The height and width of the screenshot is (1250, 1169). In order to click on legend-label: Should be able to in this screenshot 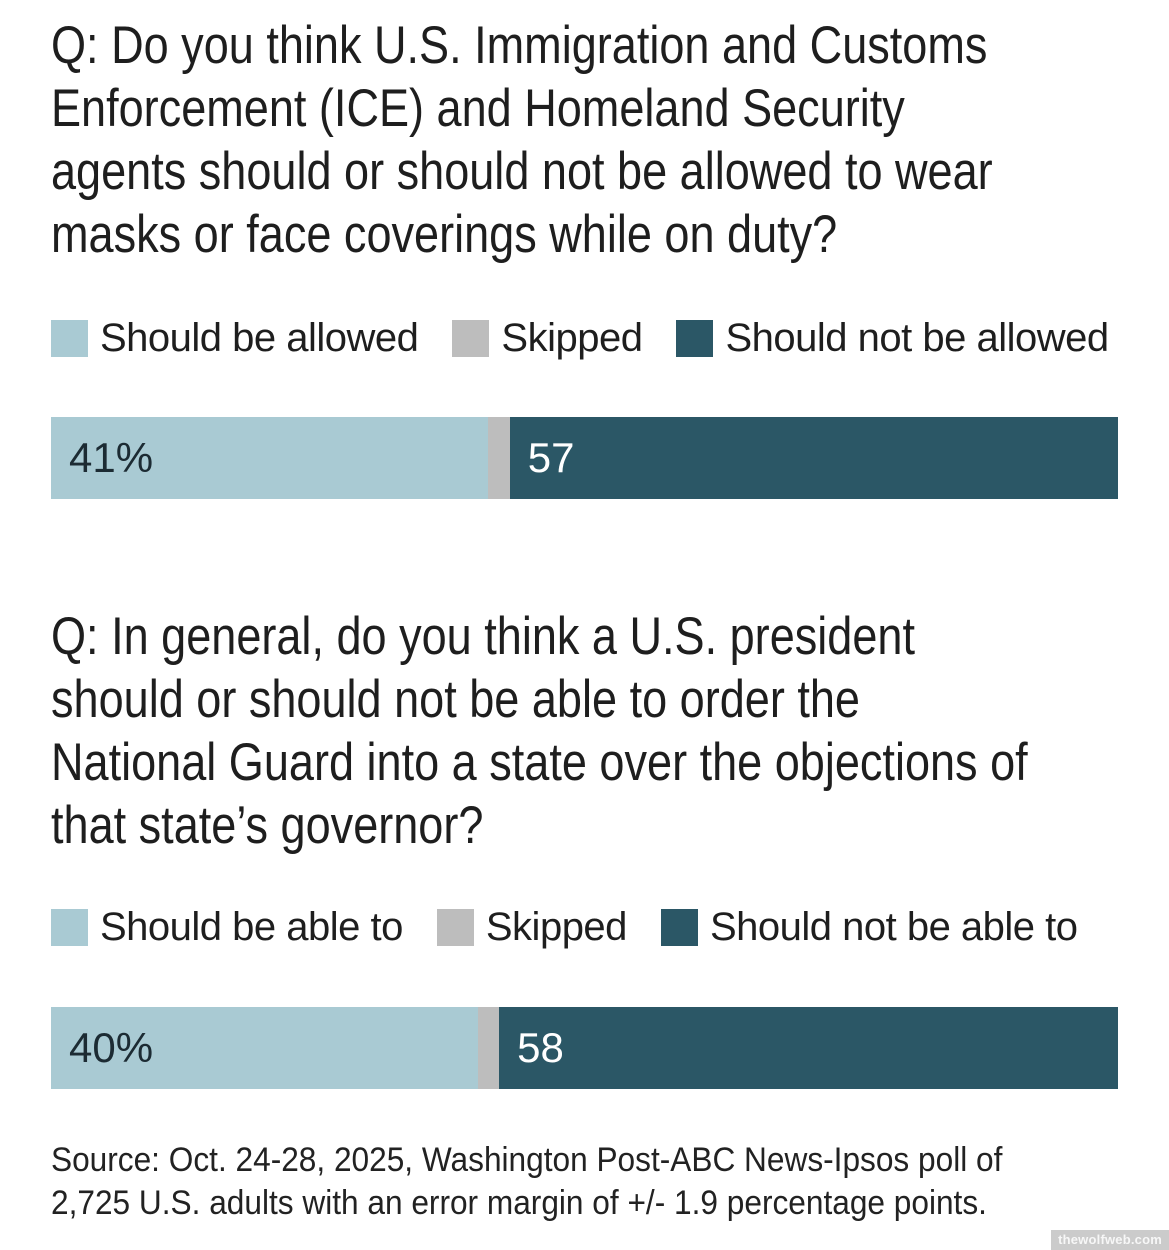, I will do `click(251, 927)`.